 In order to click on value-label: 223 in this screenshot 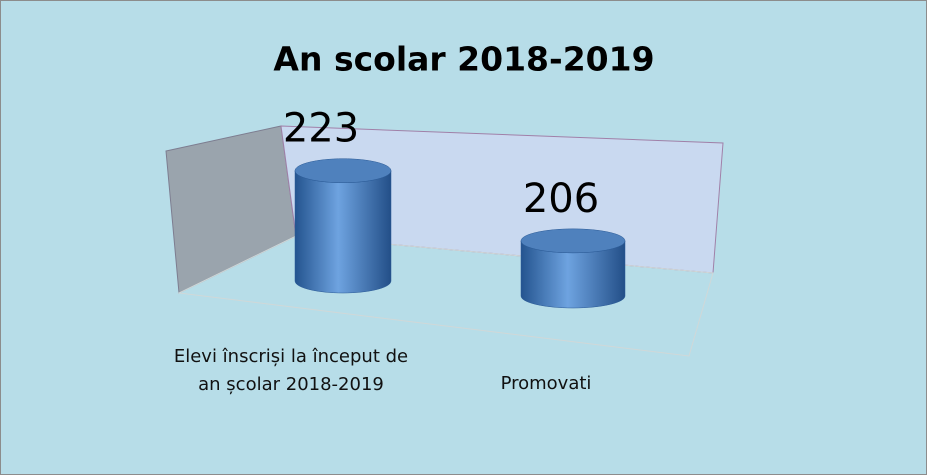, I will do `click(321, 129)`.